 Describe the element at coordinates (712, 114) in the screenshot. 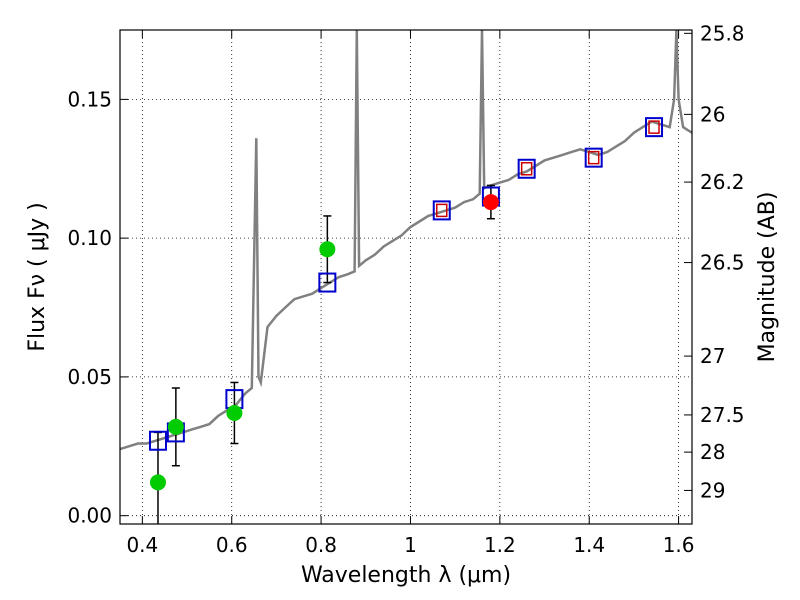

I see `magnitude-tick-label: 26` at that location.